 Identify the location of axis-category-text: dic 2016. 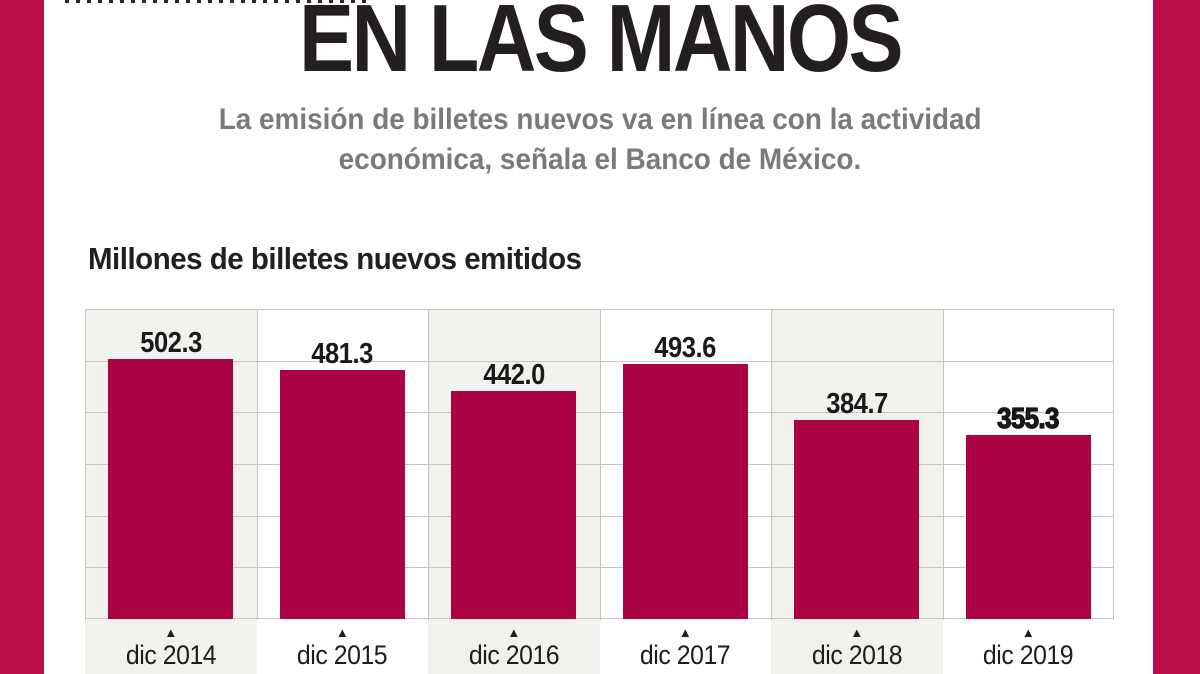
(514, 655).